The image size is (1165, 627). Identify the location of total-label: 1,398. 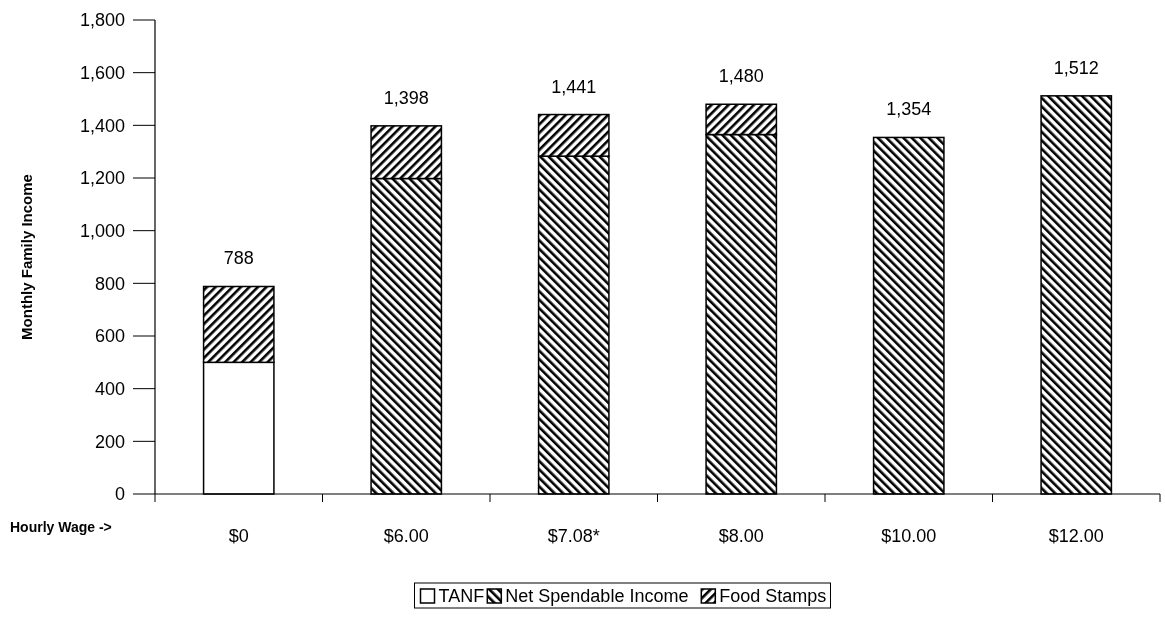
(406, 97).